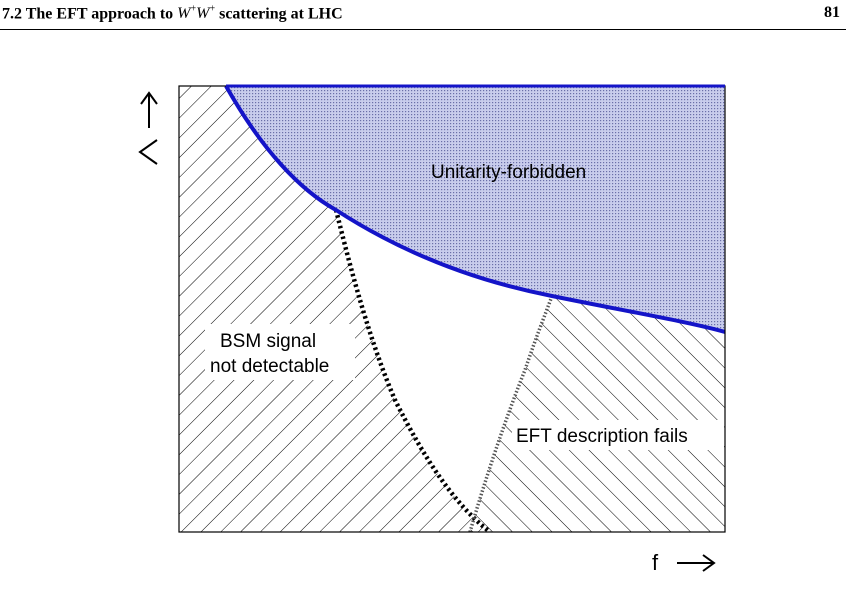 This screenshot has height=613, width=846. What do you see at coordinates (423, 29) in the screenshot?
I see `header-rule` at bounding box center [423, 29].